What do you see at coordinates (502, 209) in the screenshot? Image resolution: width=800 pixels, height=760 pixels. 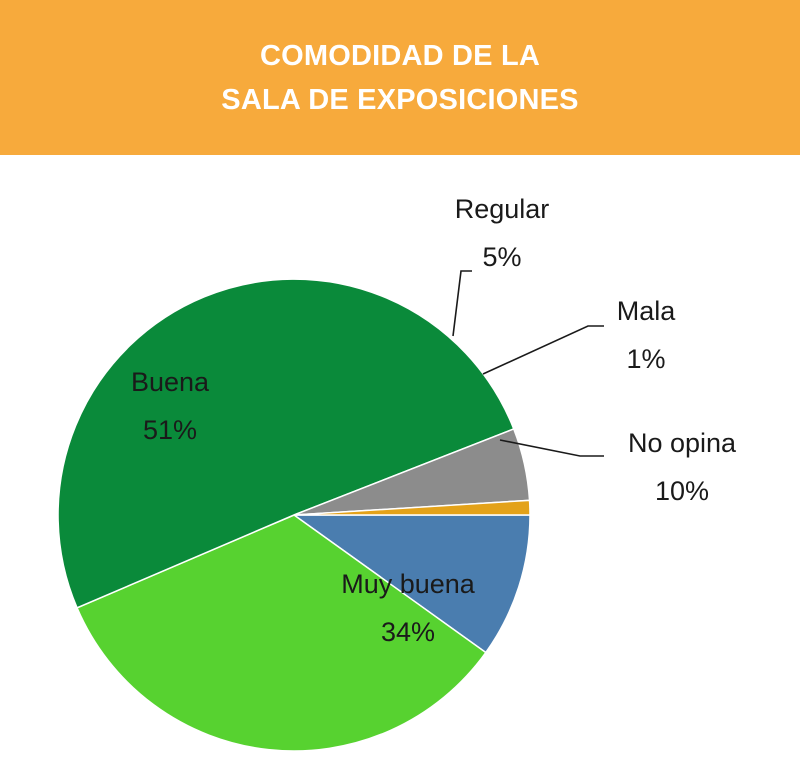 I see `slice-label-regular: Regular` at bounding box center [502, 209].